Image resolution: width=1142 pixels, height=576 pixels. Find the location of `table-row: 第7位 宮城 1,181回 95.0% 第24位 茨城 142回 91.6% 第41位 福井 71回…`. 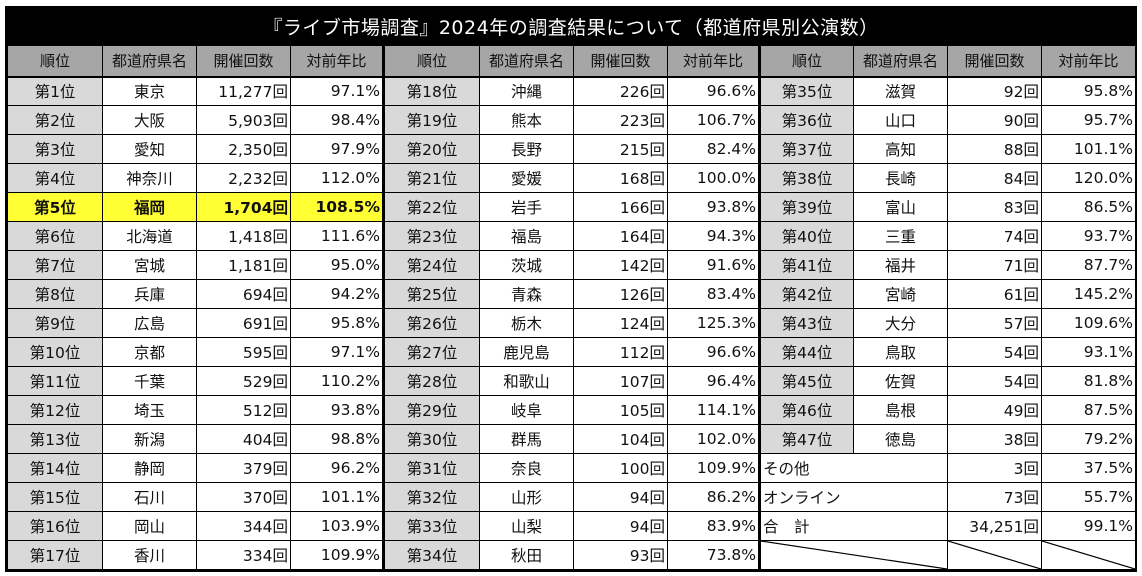

table-row: 第7位 宮城 1,181回 95.0% 第24位 茨城 142回 91.6% 第41位 福井 71回… is located at coordinates (571, 265).